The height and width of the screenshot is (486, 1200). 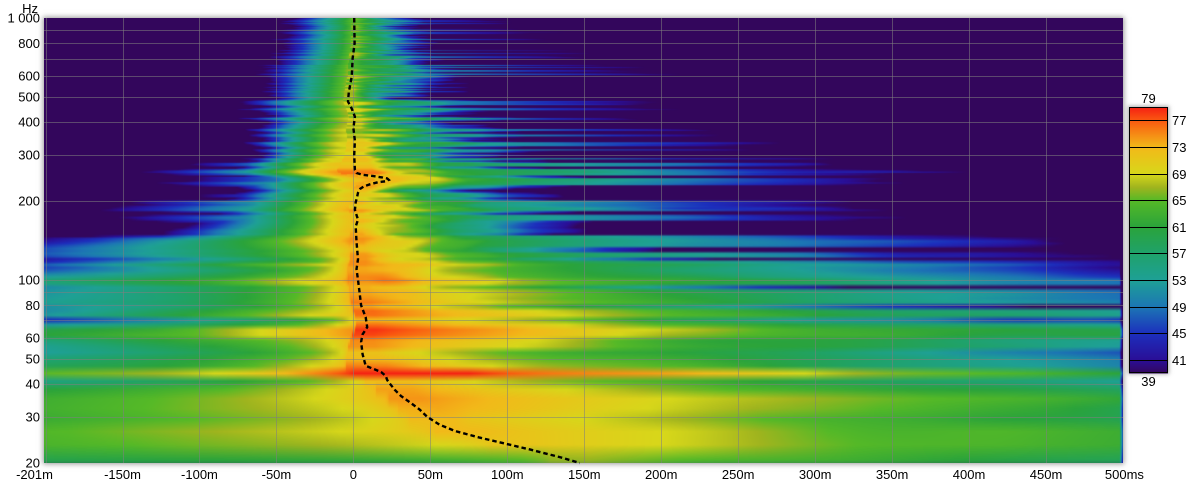 What do you see at coordinates (33, 338) in the screenshot?
I see `svg-text: 60` at bounding box center [33, 338].